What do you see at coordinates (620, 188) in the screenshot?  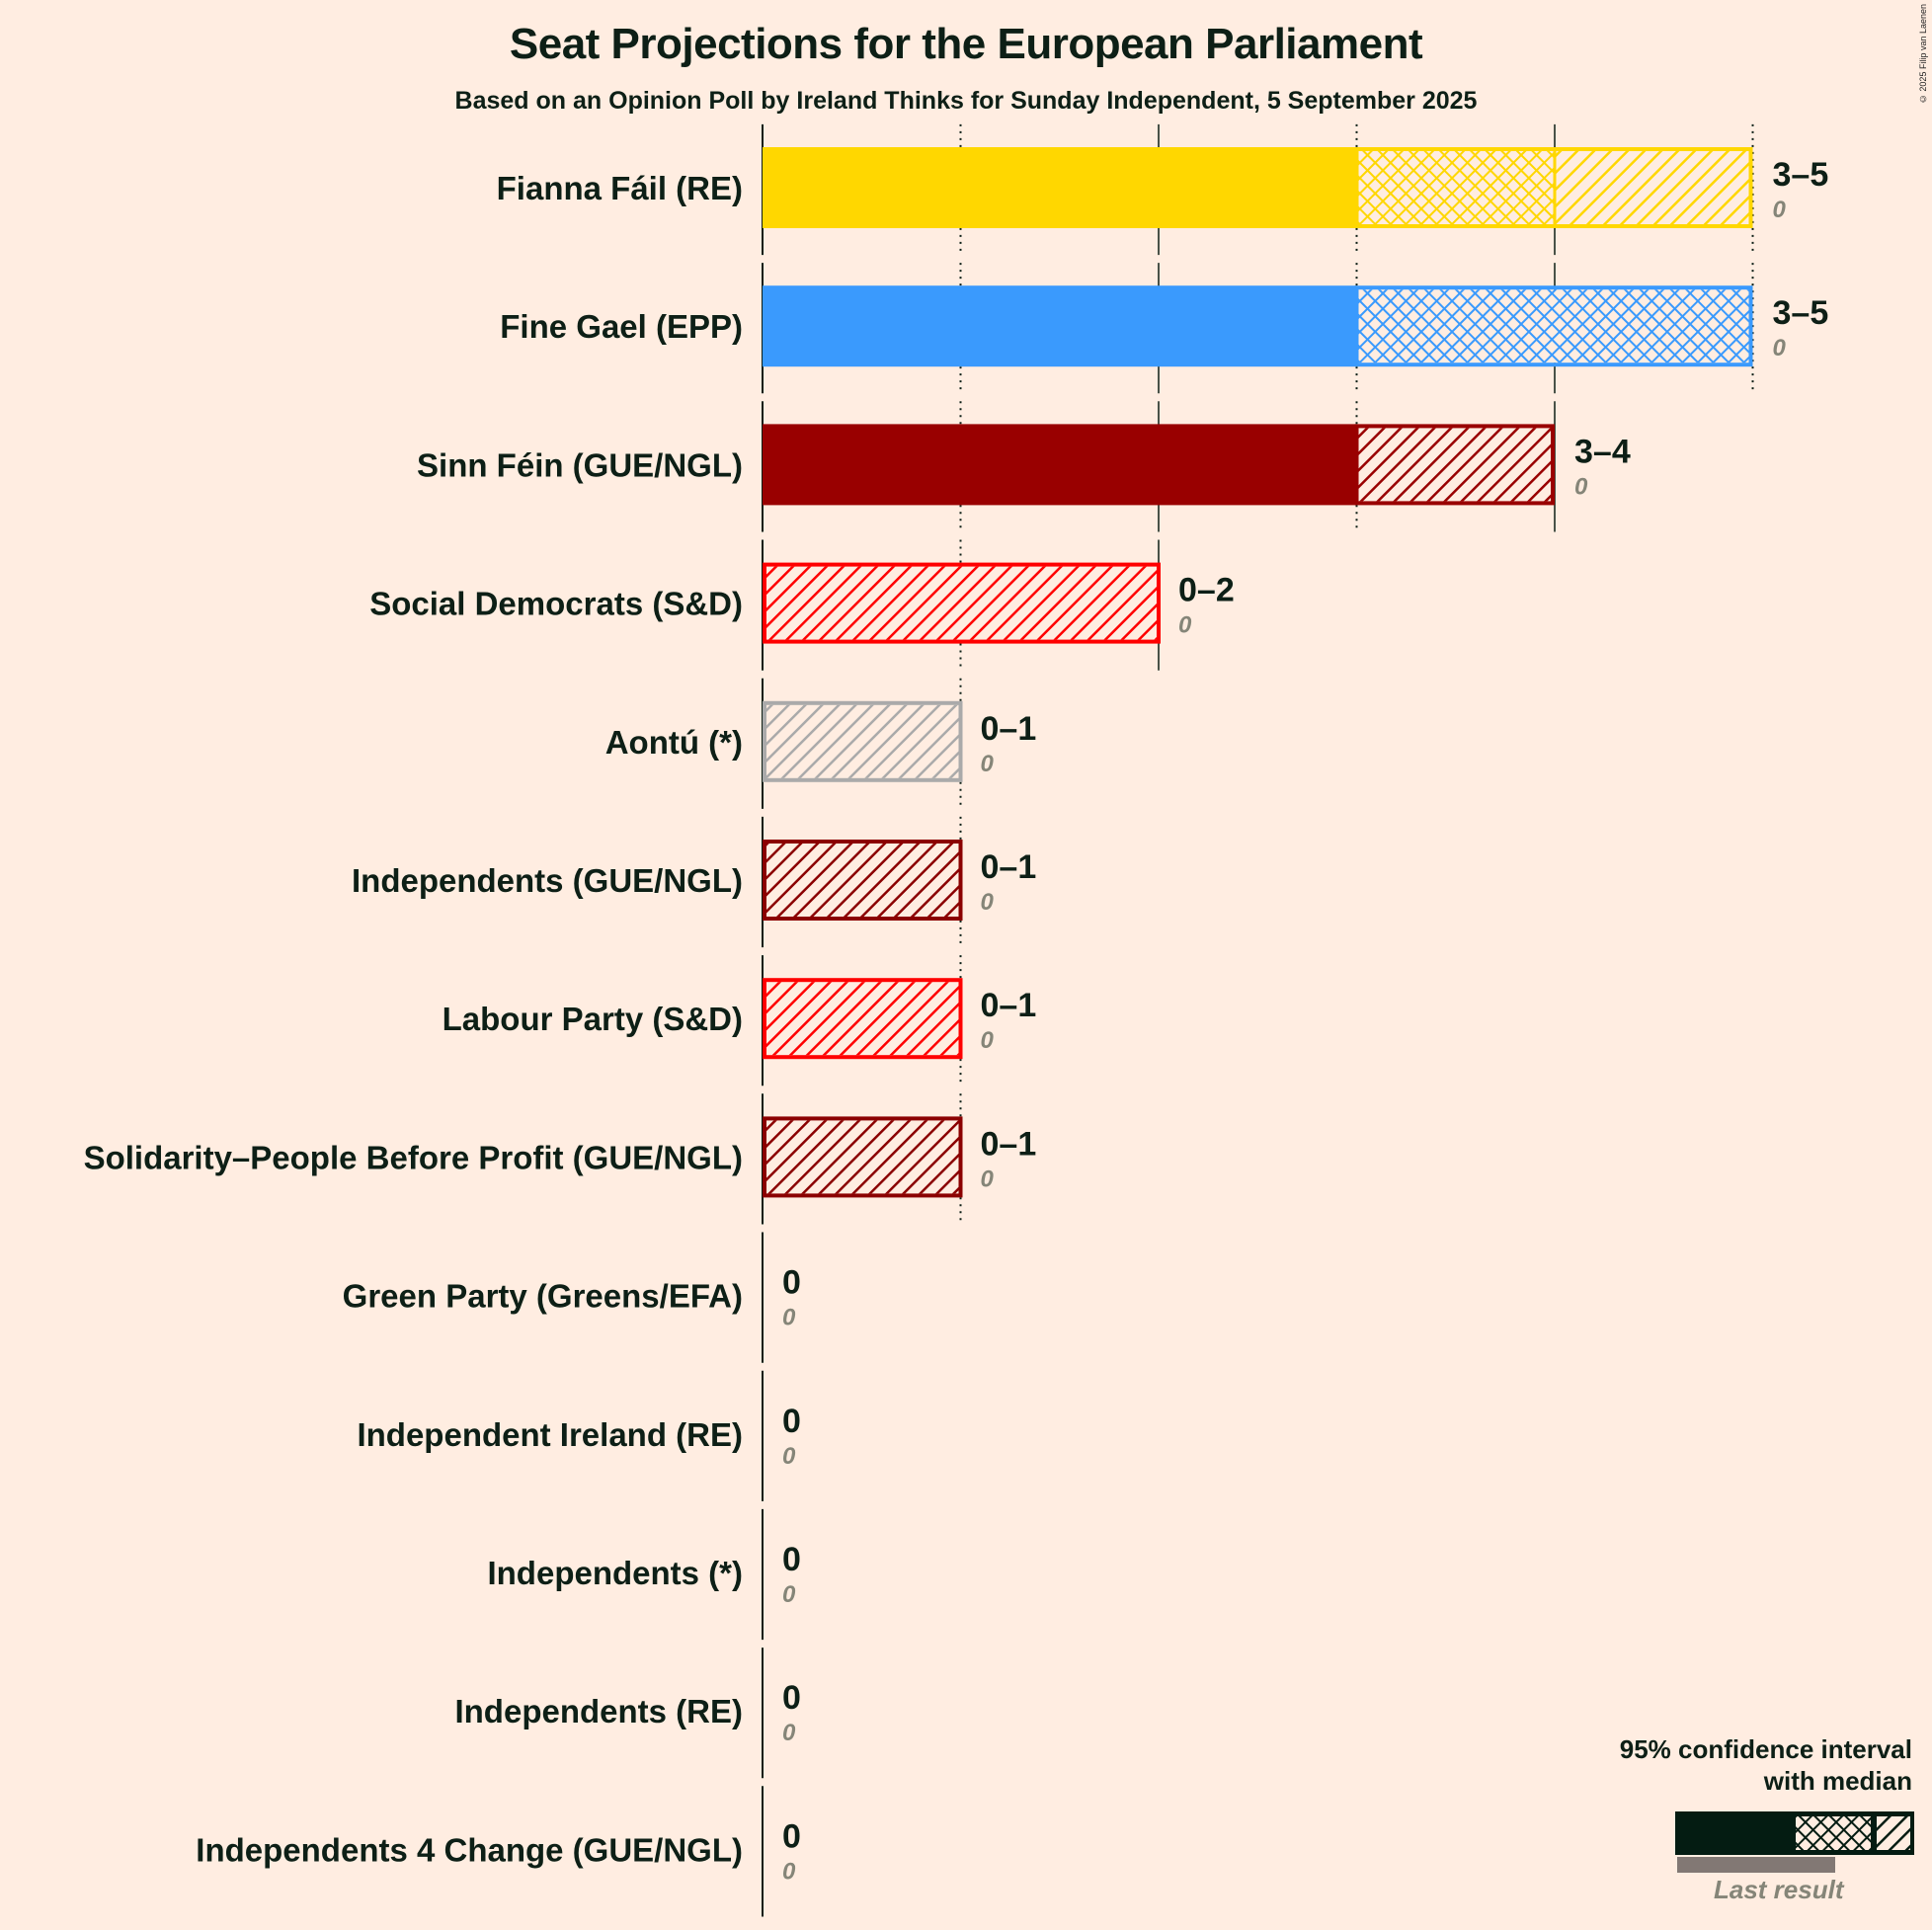 I see `party-label: Fianna Fáil (RE)` at bounding box center [620, 188].